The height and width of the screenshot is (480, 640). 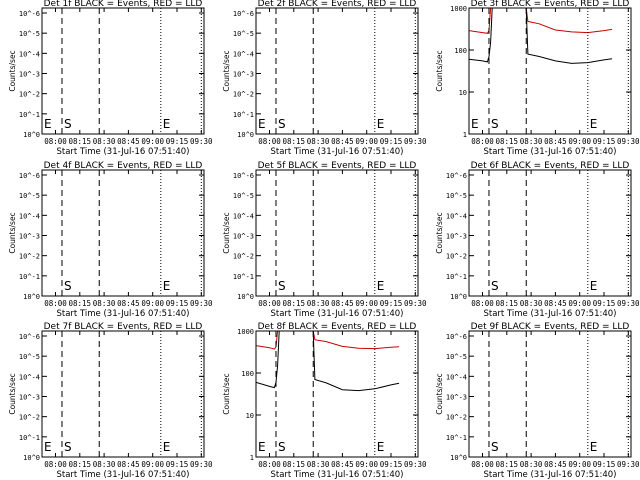 What do you see at coordinates (550, 166) in the screenshot?
I see `chart-title: Det 6f BLACK = Events, RED = LLD` at bounding box center [550, 166].